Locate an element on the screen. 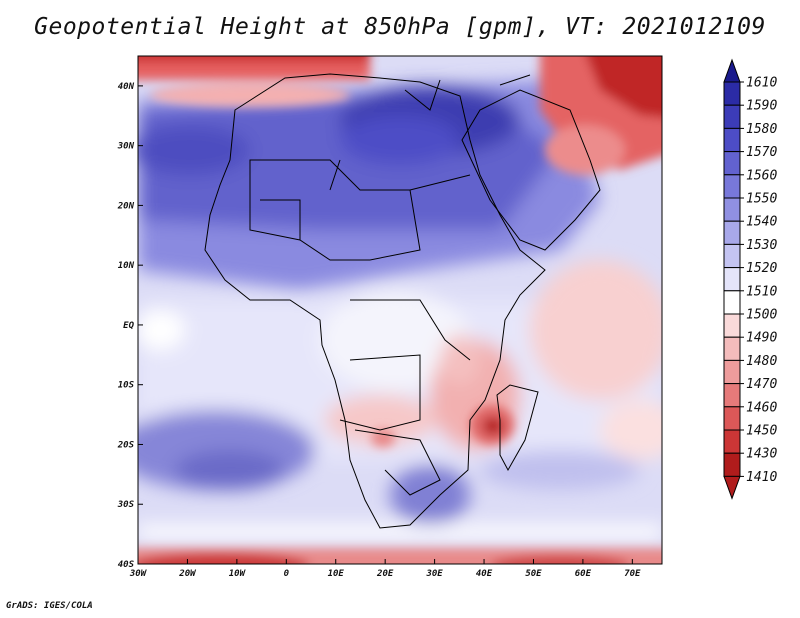 This screenshot has height=618, width=800. colorbar-bottom-arrow is located at coordinates (732, 487).